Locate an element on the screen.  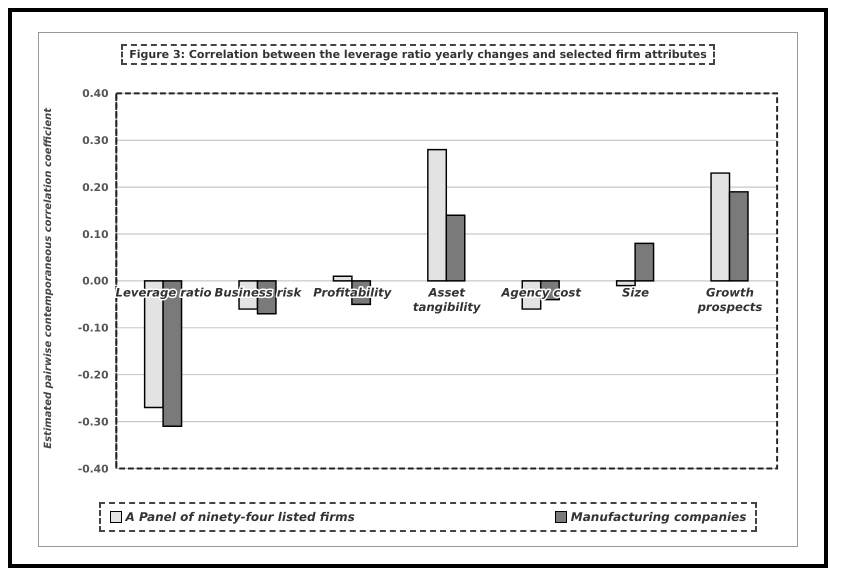
y-tick-label: 0.20 is located at coordinates (95, 187).